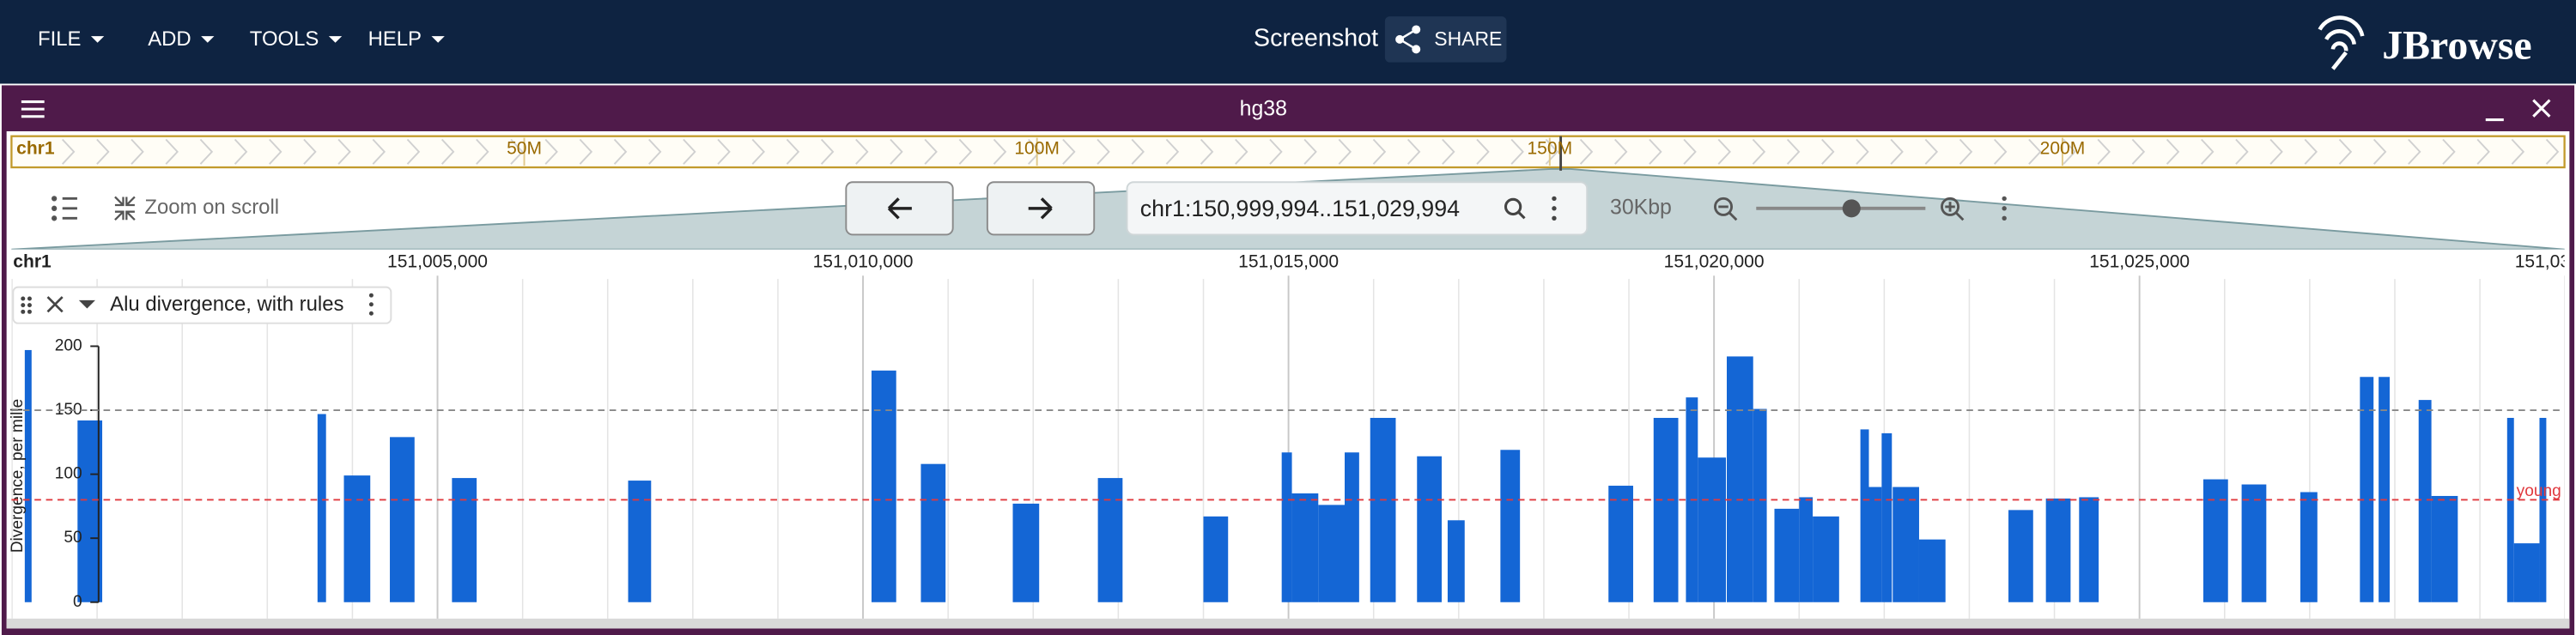  What do you see at coordinates (2004, 208) in the screenshot?
I see `view-options` at bounding box center [2004, 208].